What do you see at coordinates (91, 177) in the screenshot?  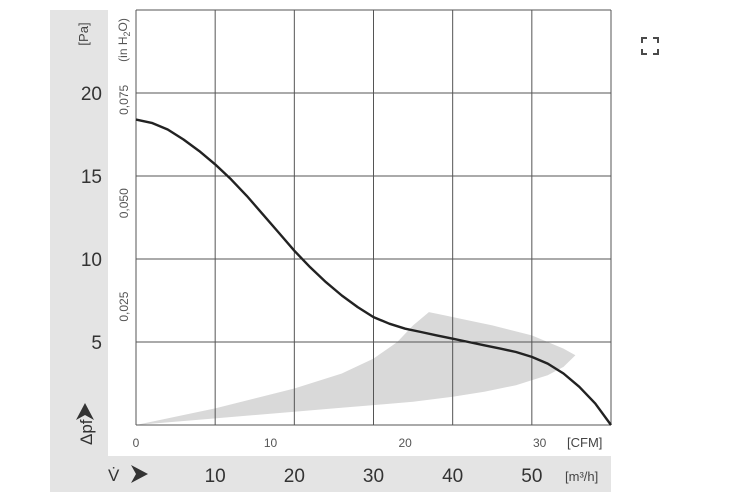 I see `y-tick-label-pa: 15` at bounding box center [91, 177].